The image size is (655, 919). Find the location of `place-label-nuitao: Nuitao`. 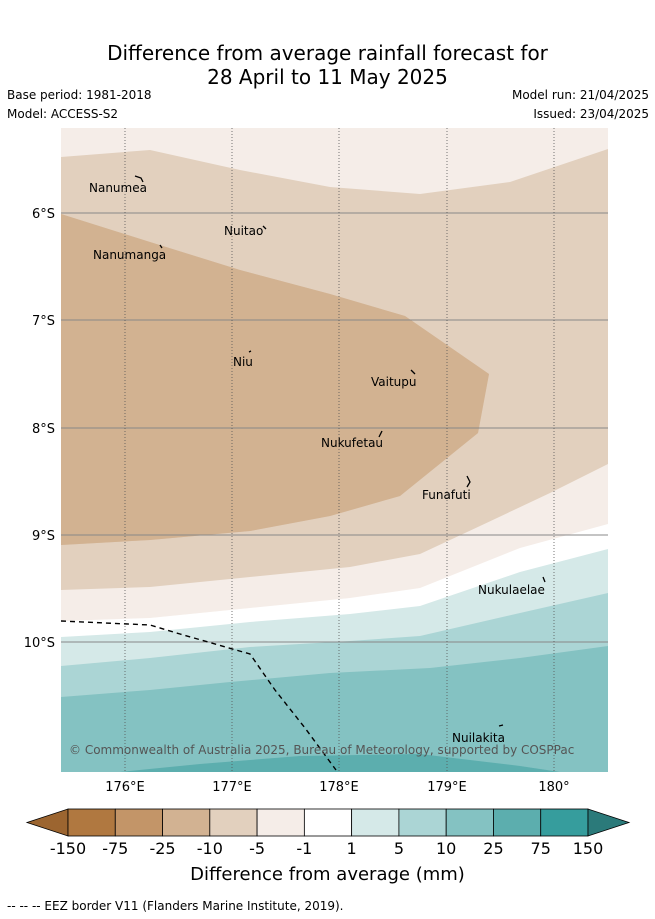

place-label-nuitao: Nuitao is located at coordinates (243, 231).